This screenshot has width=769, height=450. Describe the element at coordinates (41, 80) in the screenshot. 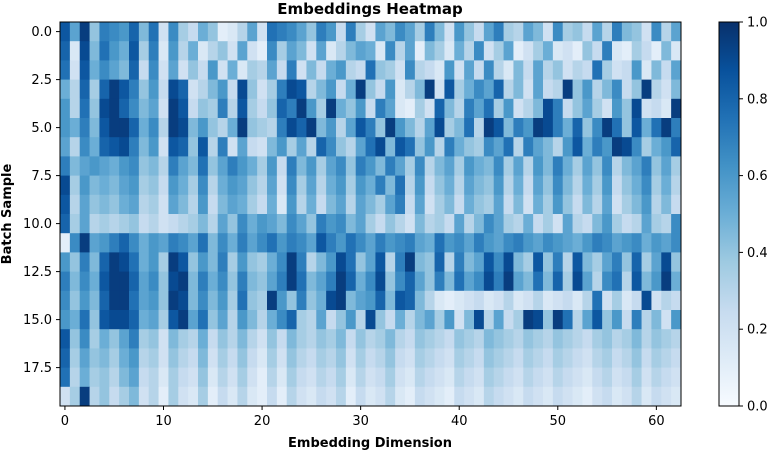

I see `y-tick-label: 2.5` at that location.